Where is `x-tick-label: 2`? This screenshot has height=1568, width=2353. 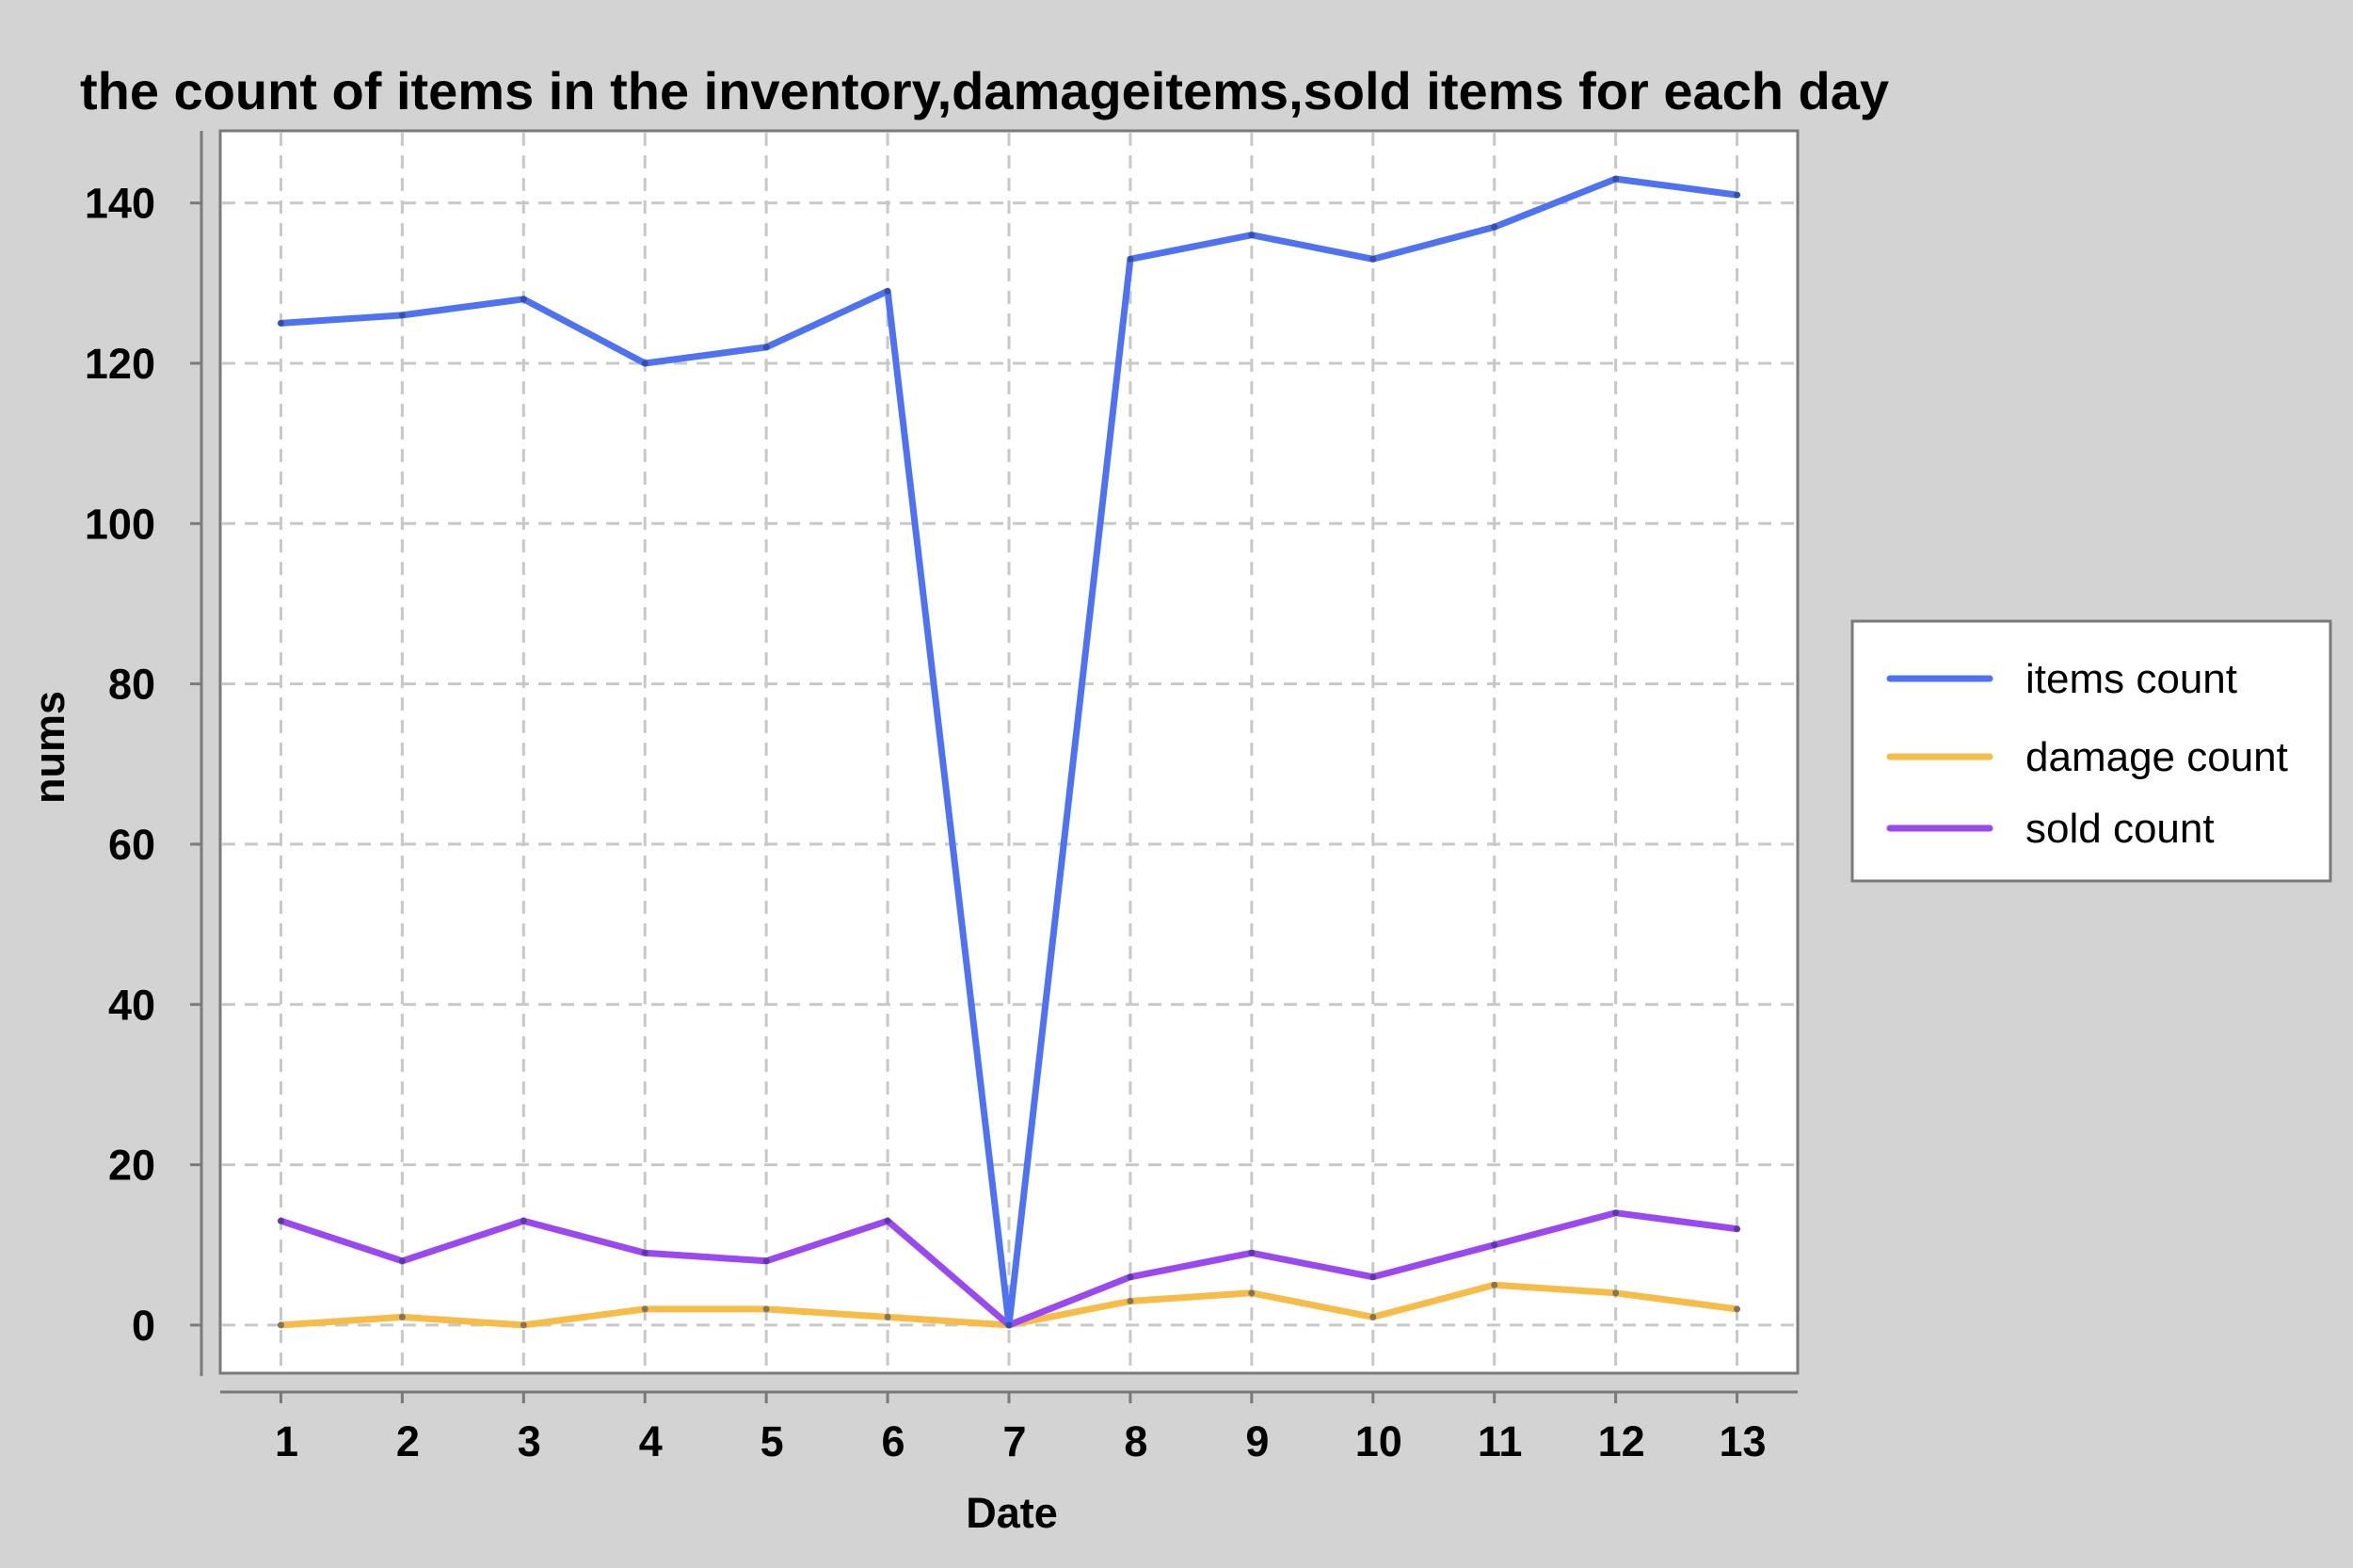
x-tick-label: 2 is located at coordinates (408, 1441).